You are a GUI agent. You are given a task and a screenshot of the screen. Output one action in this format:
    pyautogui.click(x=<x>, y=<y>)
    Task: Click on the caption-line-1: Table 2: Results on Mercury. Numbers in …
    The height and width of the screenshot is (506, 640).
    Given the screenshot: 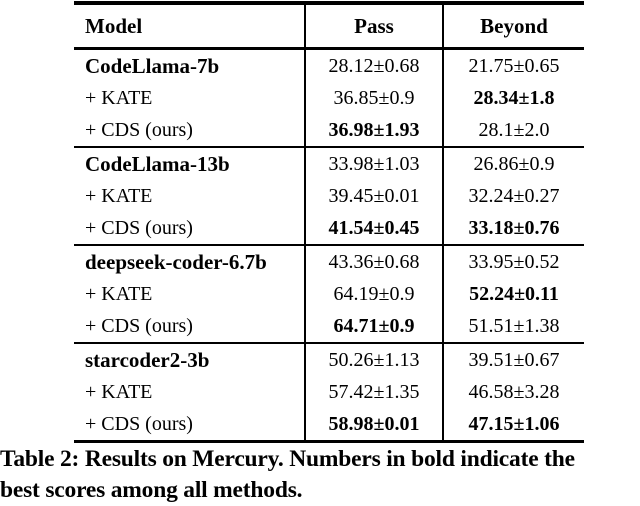 What is the action you would take?
    pyautogui.click(x=287, y=459)
    